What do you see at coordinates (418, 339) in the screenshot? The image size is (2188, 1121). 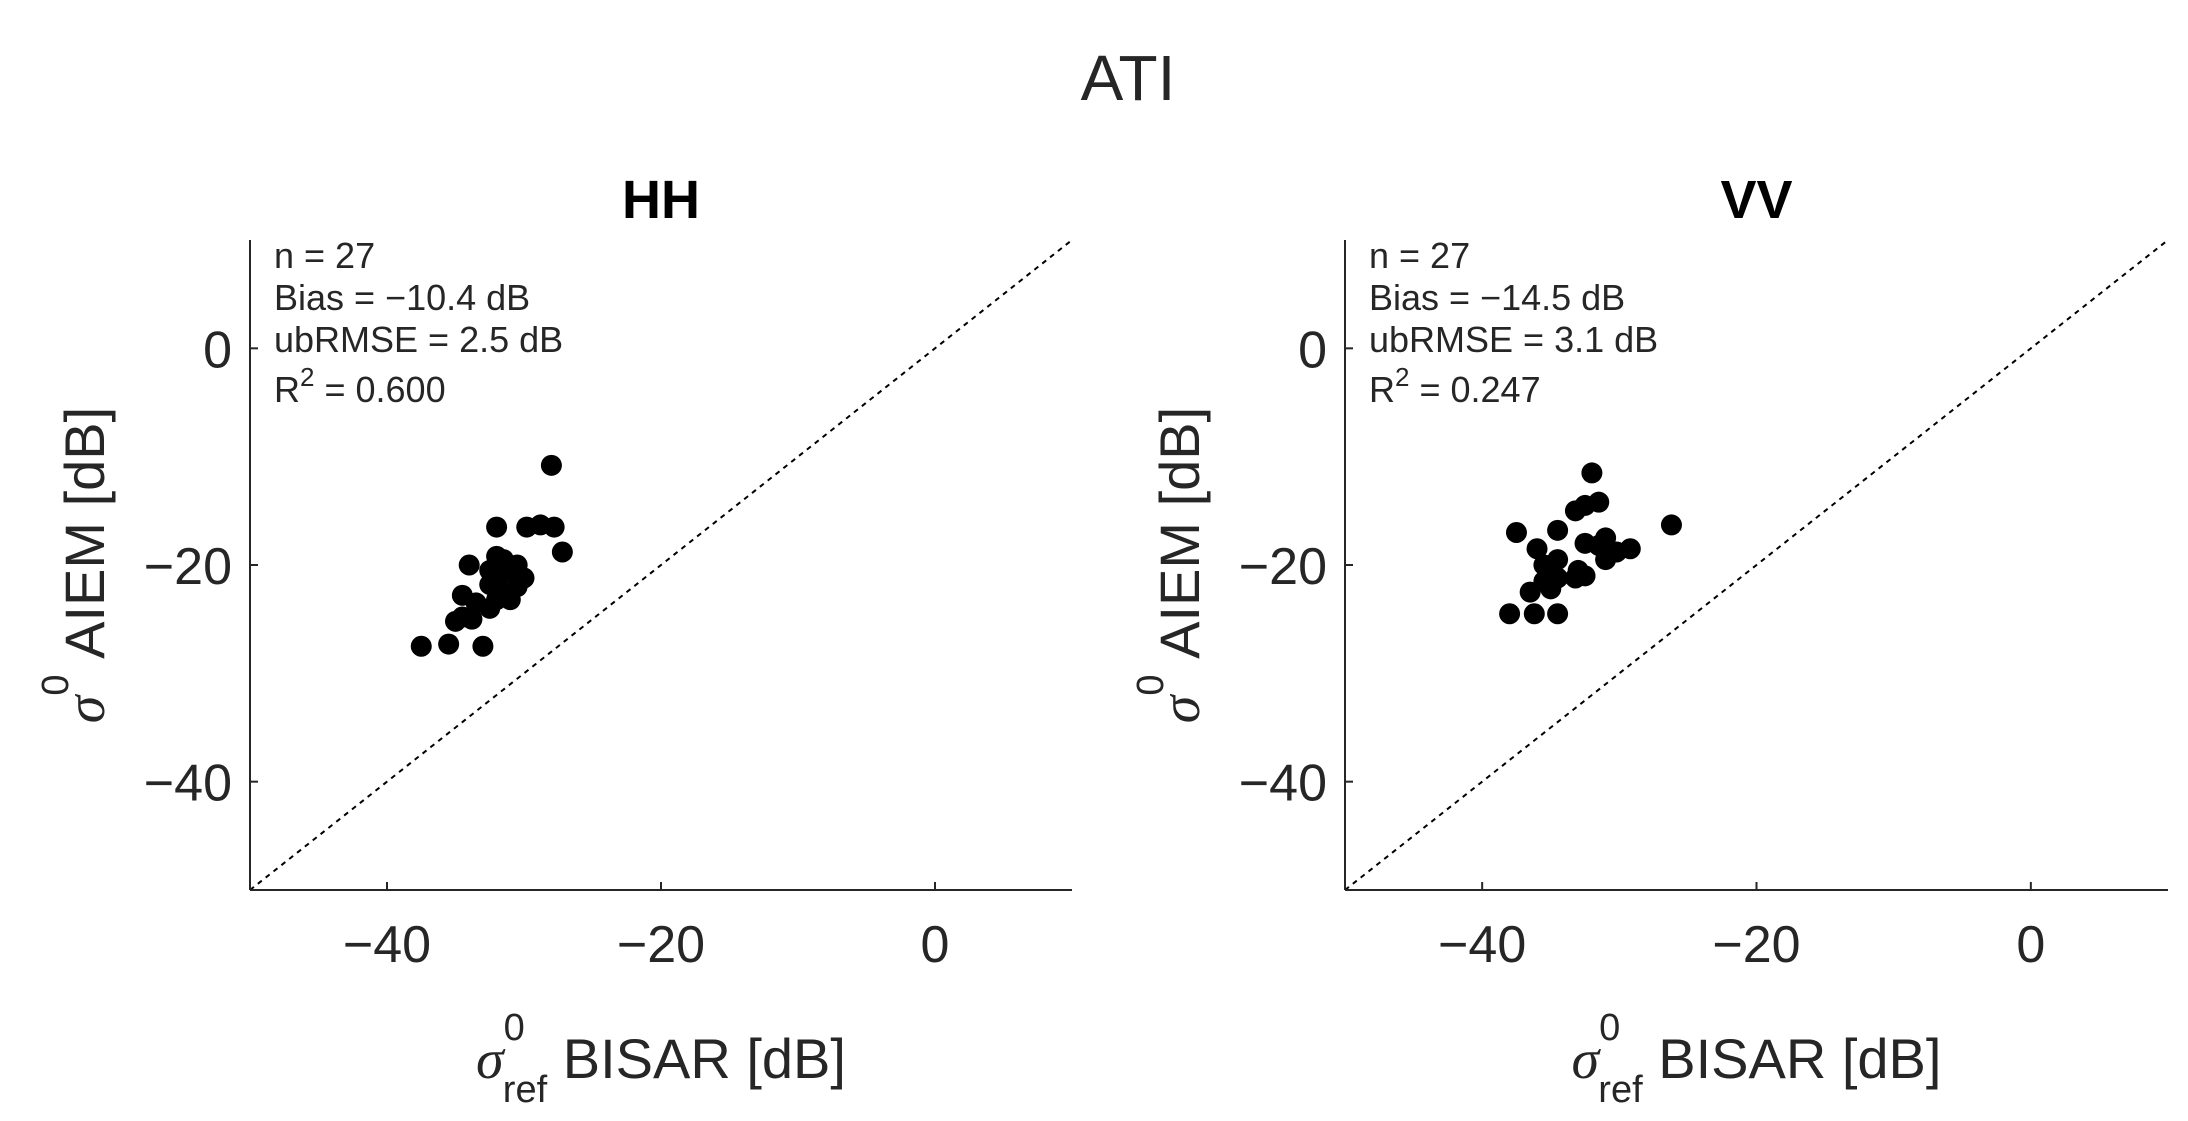 I see `stat-ubrmse: ubRMSE = 2.5 dB` at bounding box center [418, 339].